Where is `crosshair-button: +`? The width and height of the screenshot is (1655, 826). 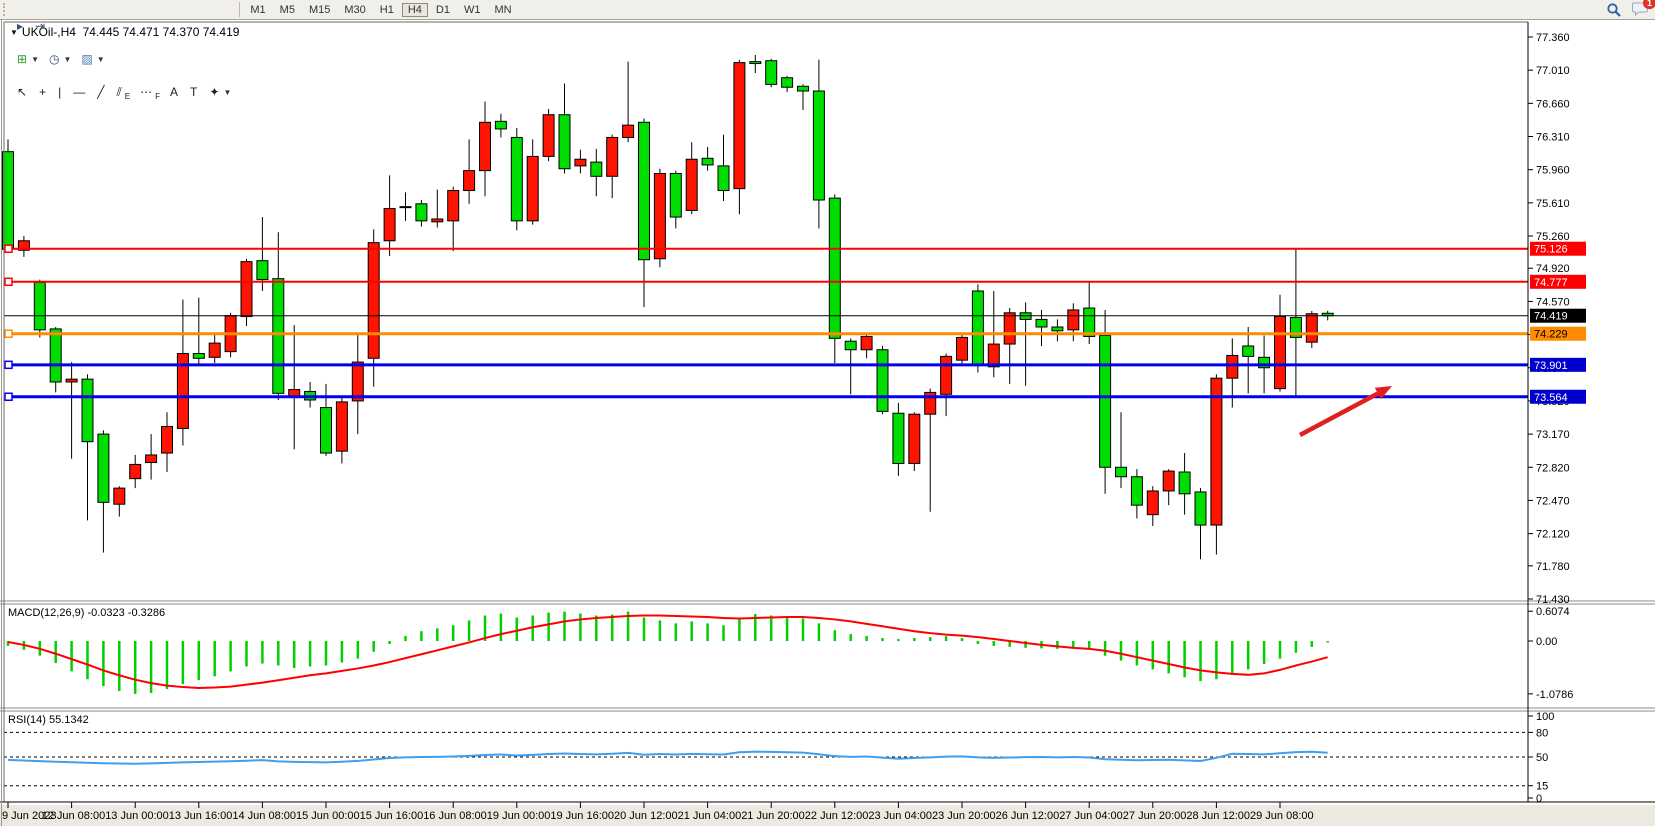 crosshair-button: + is located at coordinates (43, 92).